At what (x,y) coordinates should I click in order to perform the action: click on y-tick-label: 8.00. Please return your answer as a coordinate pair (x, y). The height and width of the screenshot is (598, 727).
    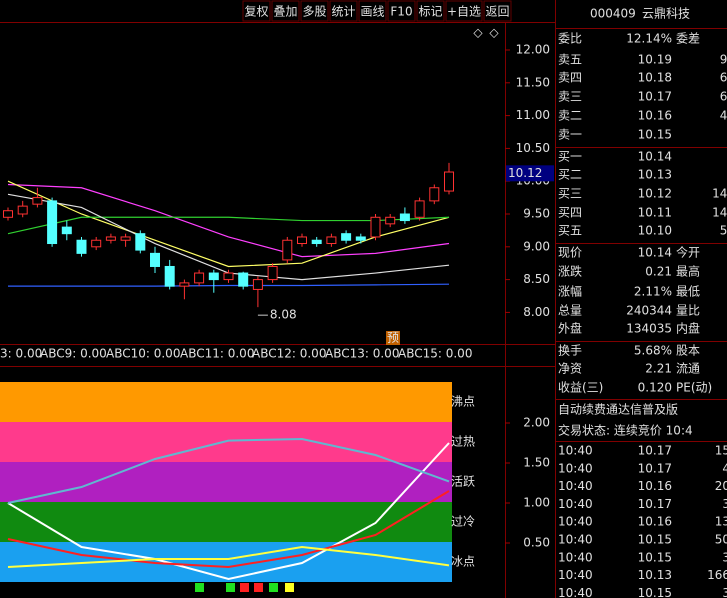
    Looking at the image, I should click on (536, 312).